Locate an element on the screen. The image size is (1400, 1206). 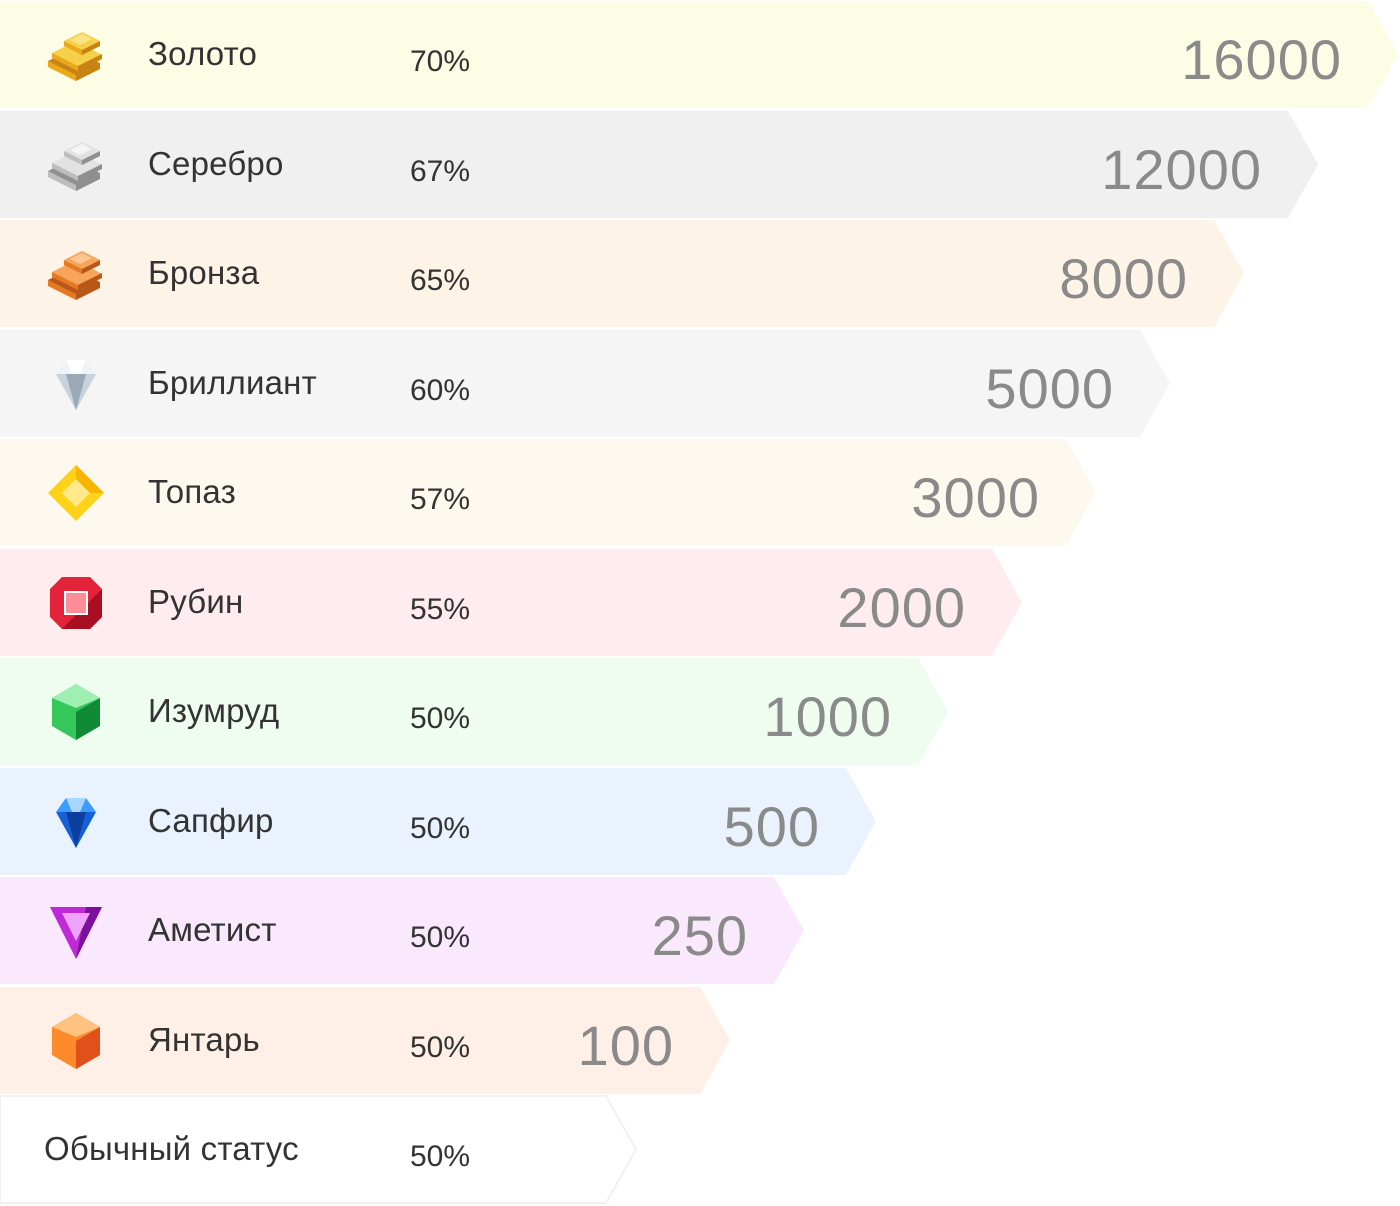
tier-row: Обычный статус 50% is located at coordinates (319, 1149).